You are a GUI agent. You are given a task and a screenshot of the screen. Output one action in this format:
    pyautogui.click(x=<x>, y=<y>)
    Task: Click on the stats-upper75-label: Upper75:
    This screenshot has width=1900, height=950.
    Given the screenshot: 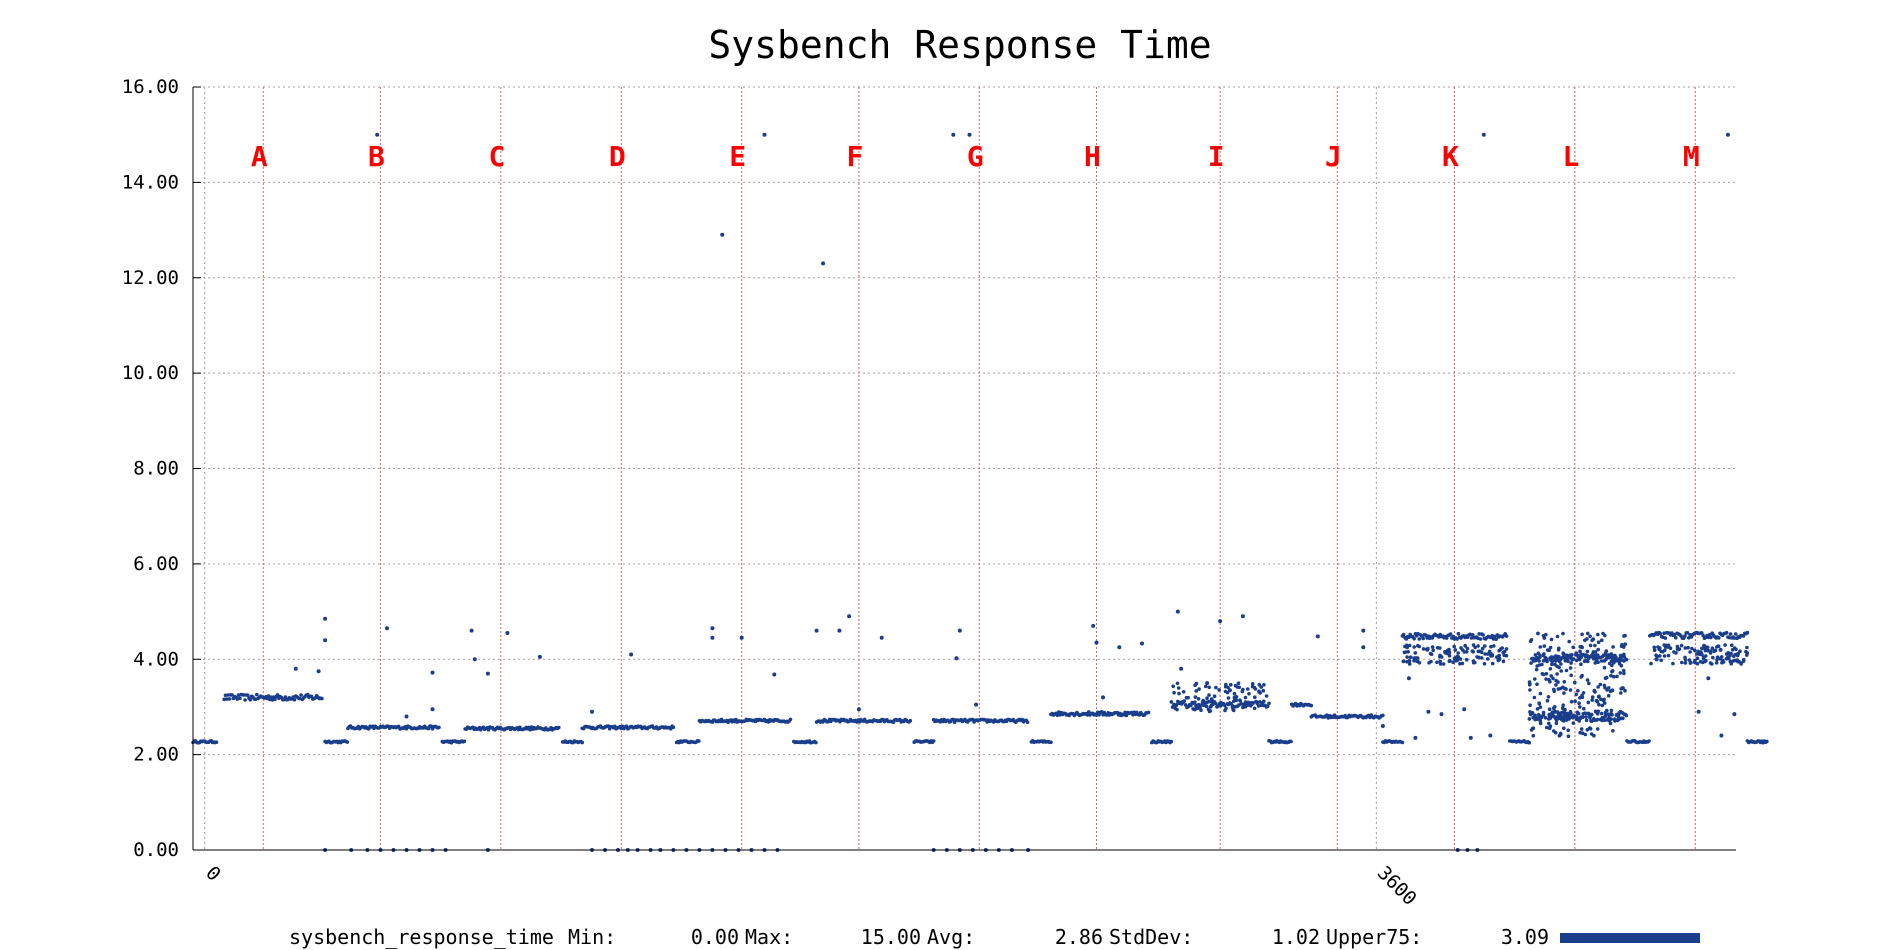 What is the action you would take?
    pyautogui.click(x=1374, y=937)
    